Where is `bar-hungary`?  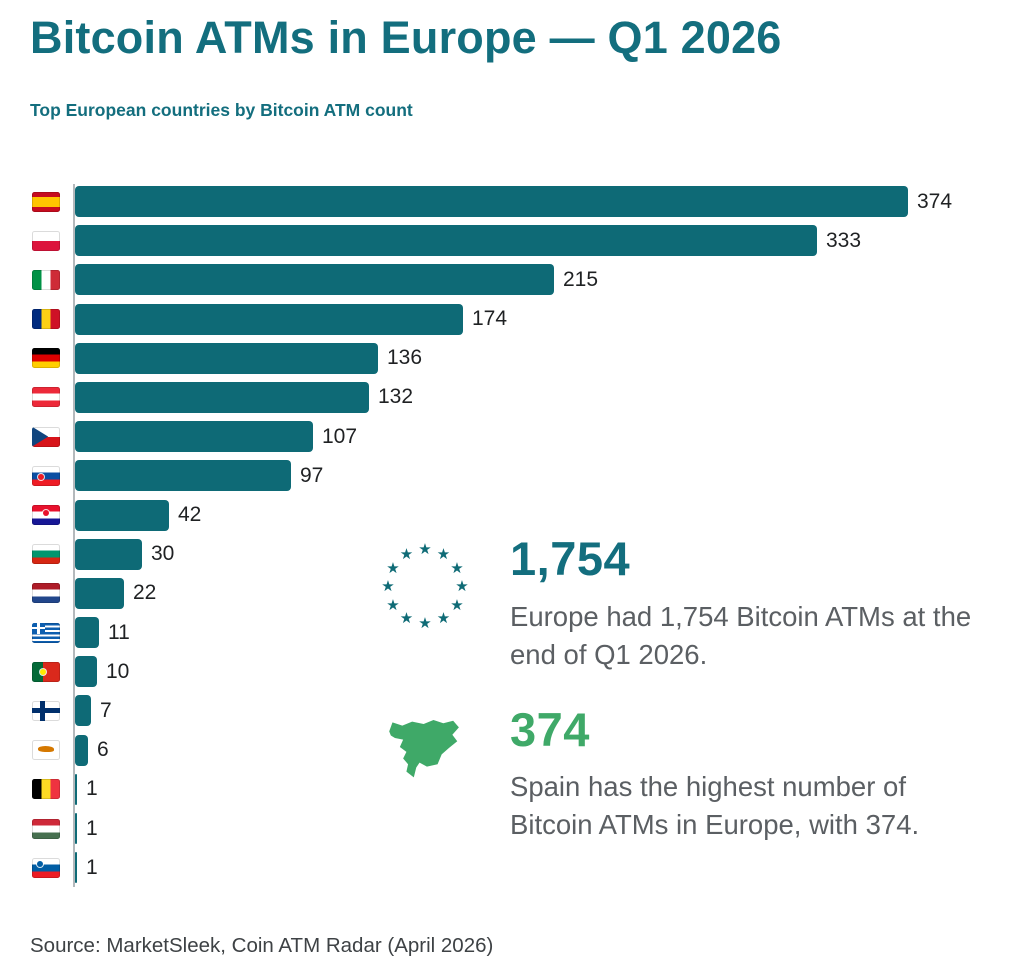
bar-hungary is located at coordinates (76, 828).